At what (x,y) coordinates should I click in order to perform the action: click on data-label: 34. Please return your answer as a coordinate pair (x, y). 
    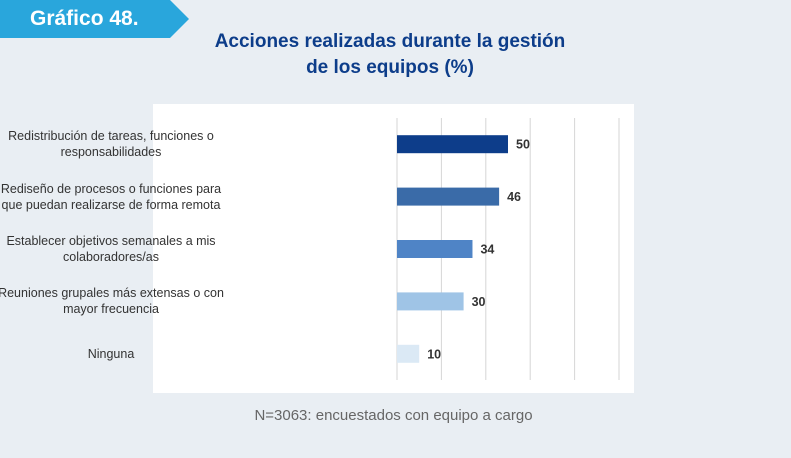
    Looking at the image, I should click on (487, 250).